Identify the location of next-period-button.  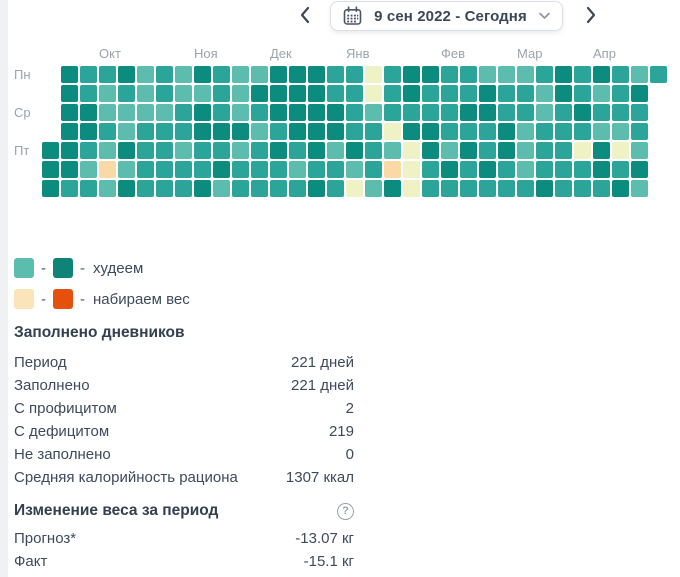
(591, 16).